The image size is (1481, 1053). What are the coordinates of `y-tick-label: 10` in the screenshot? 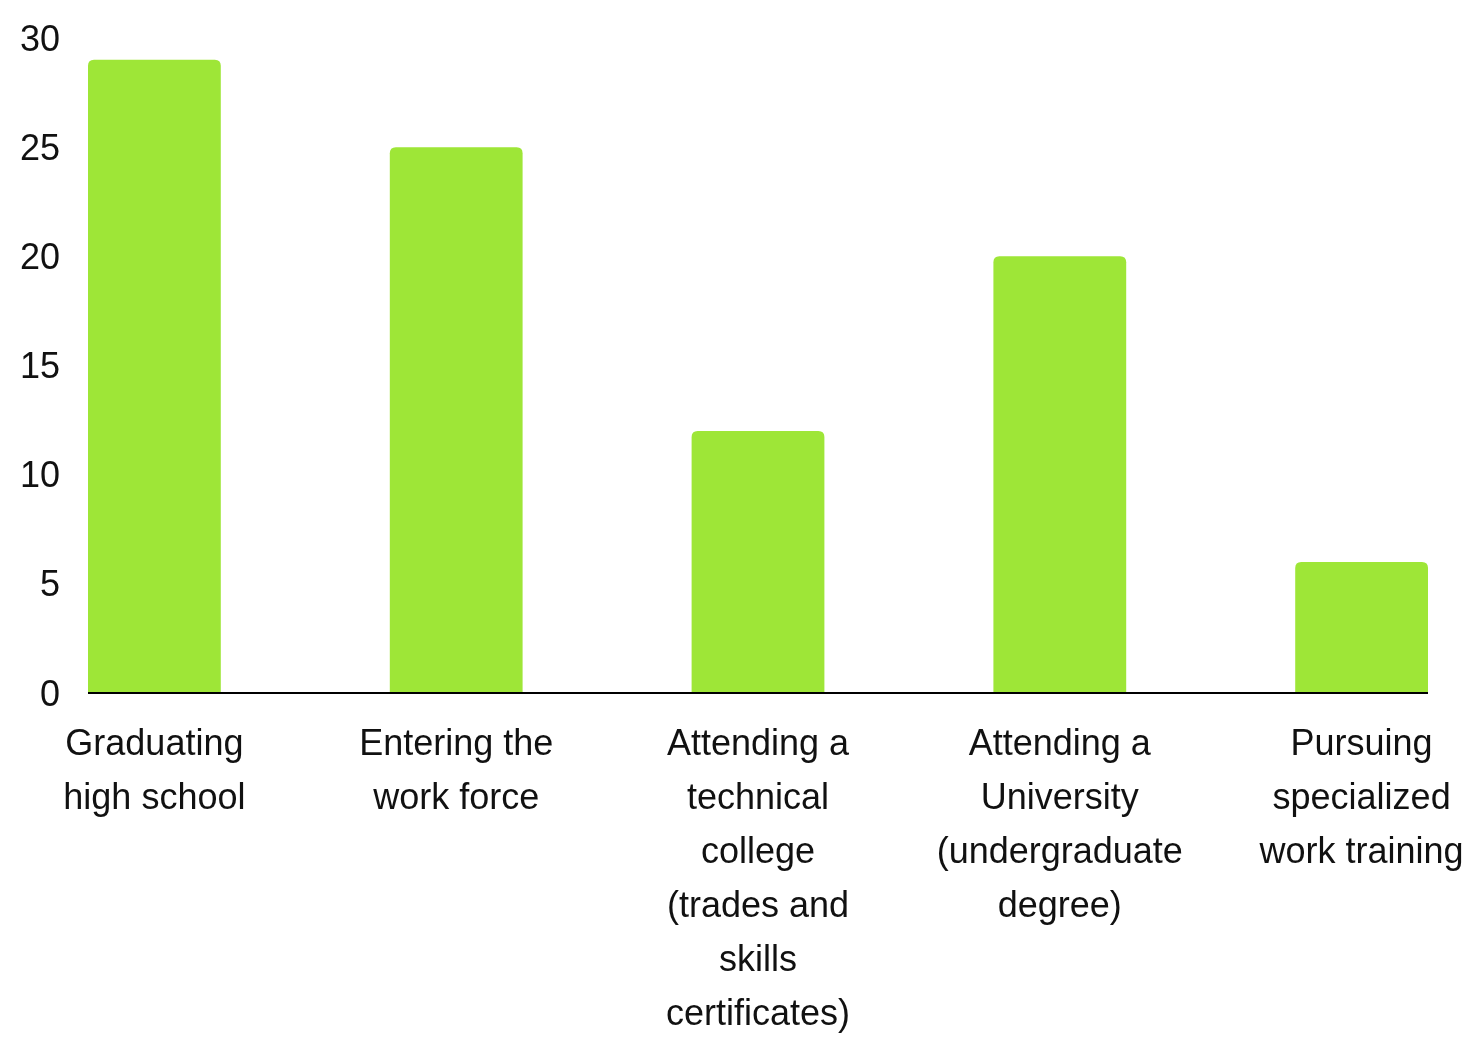 It's located at (39, 475).